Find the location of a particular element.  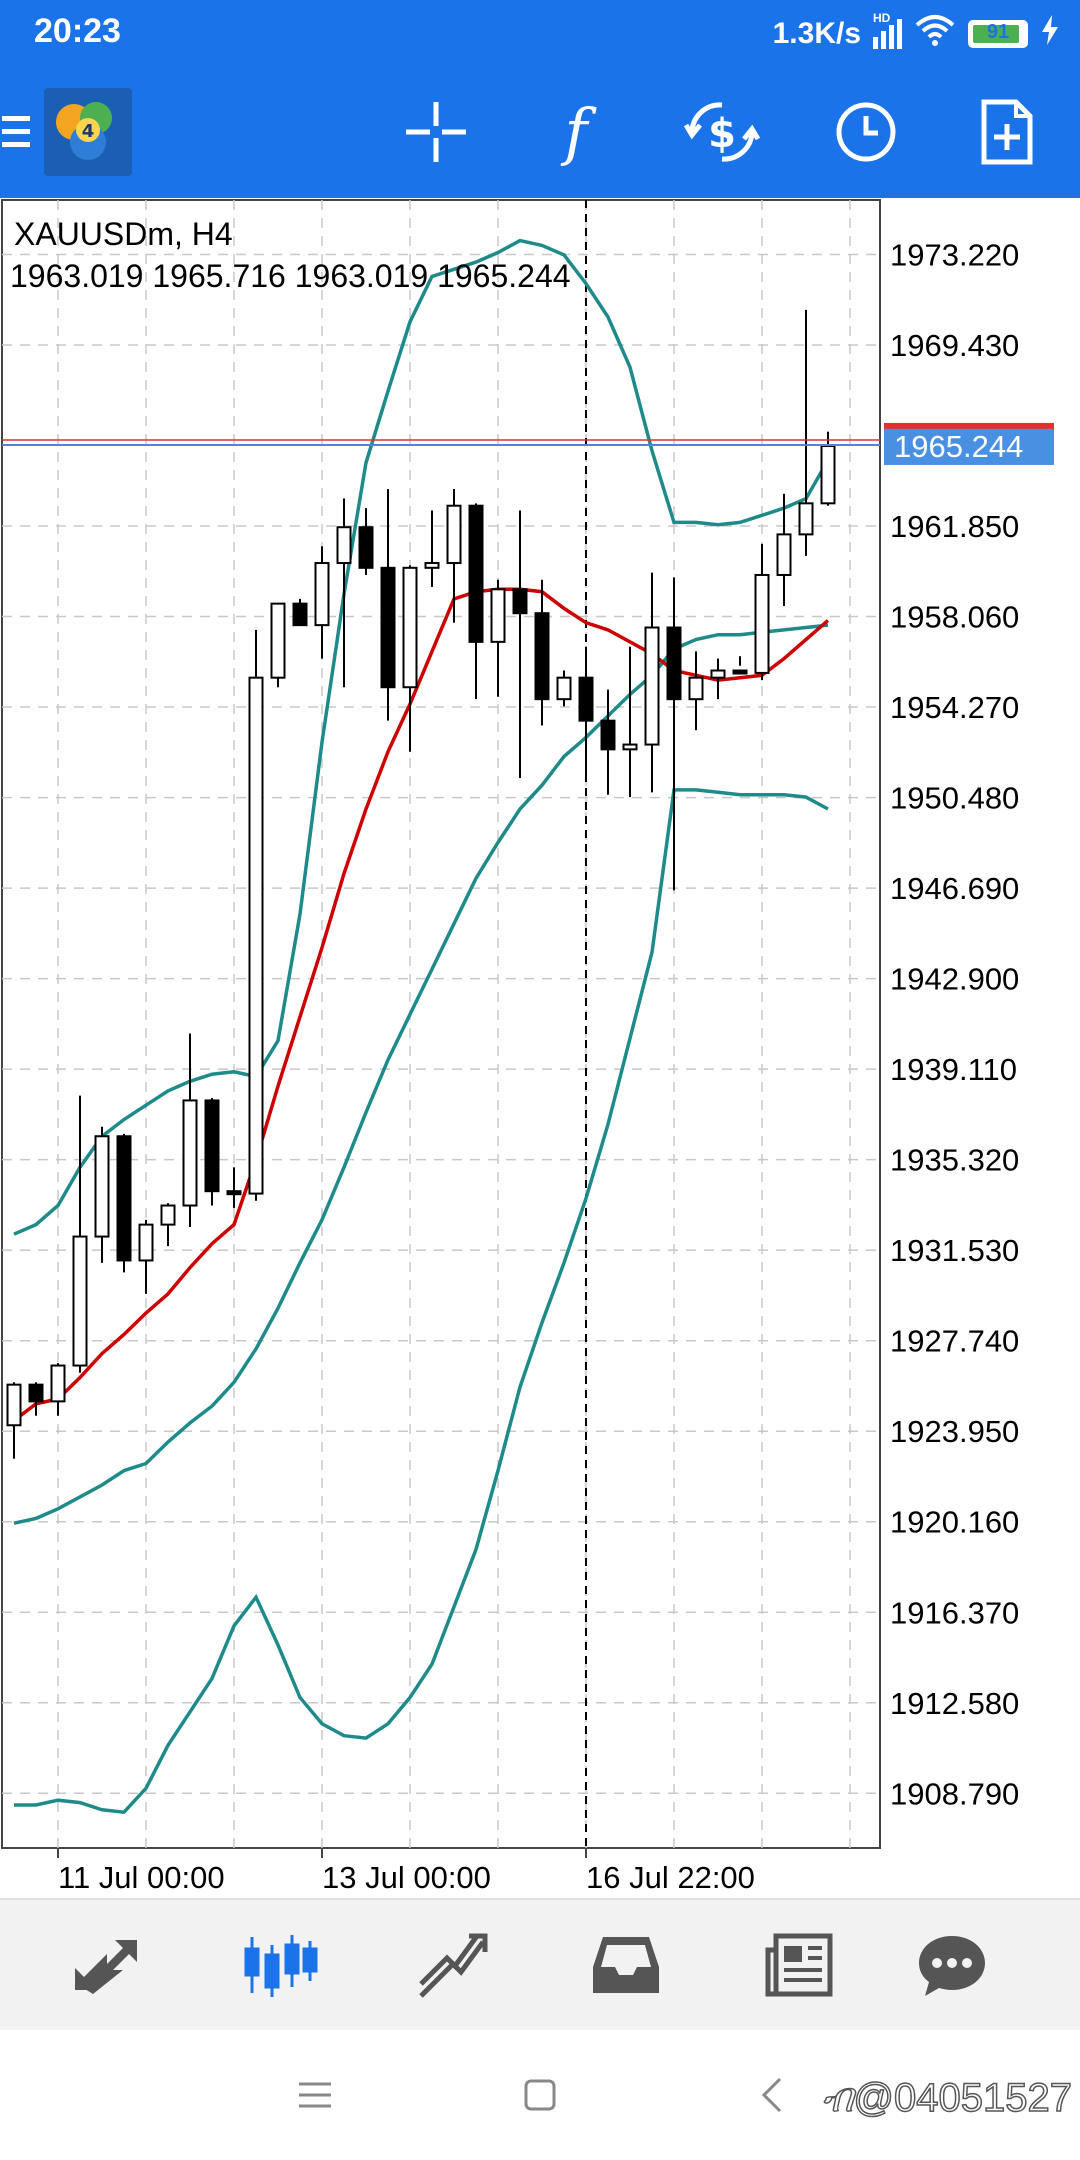

messages-icon is located at coordinates (952, 1965).